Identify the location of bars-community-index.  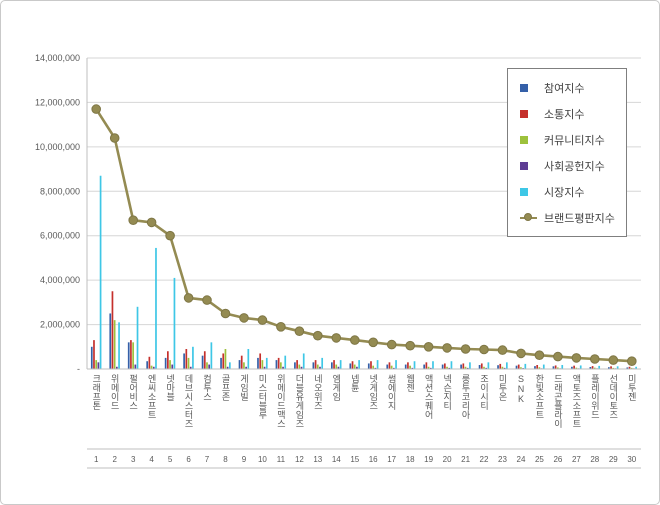
(364, 344).